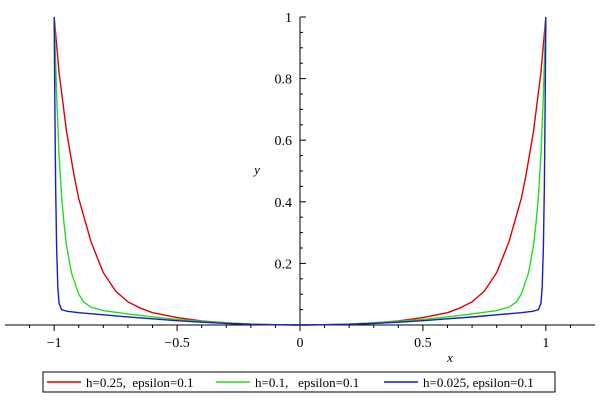  I want to click on y-tick-label: 1, so click(288, 18).